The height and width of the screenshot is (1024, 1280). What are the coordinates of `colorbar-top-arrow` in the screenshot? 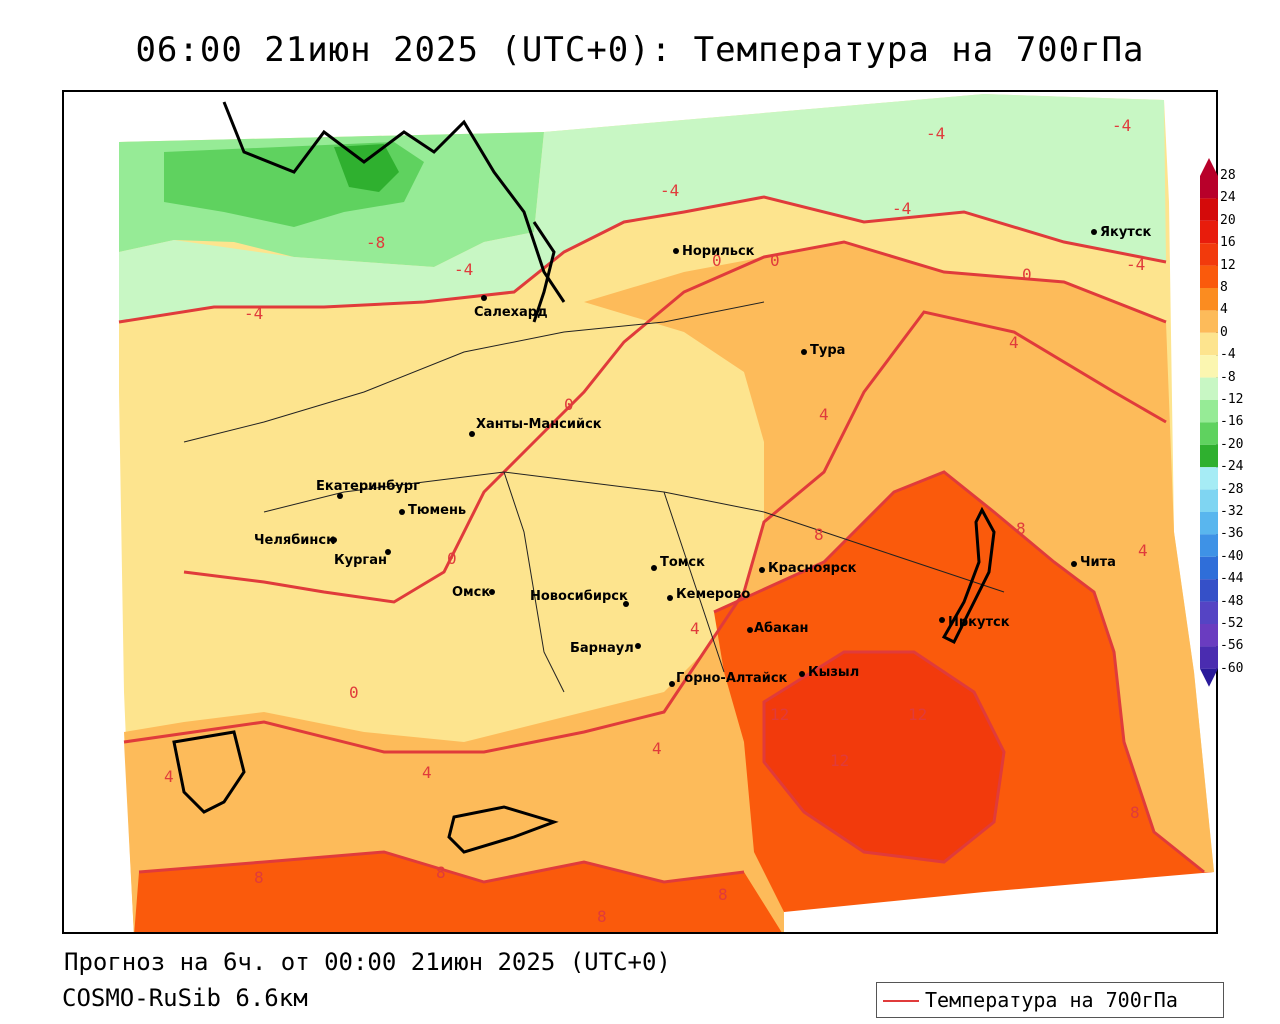 It's located at (1209, 167).